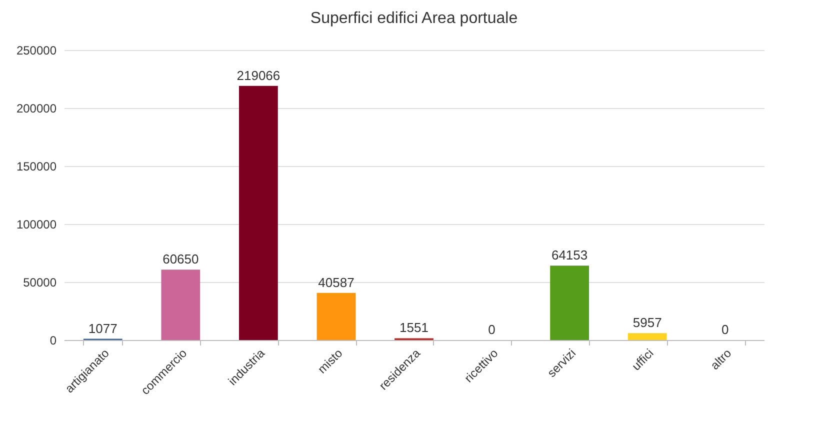 The height and width of the screenshot is (439, 827). Describe the element at coordinates (103, 328) in the screenshot. I see `data-label: 1077` at that location.